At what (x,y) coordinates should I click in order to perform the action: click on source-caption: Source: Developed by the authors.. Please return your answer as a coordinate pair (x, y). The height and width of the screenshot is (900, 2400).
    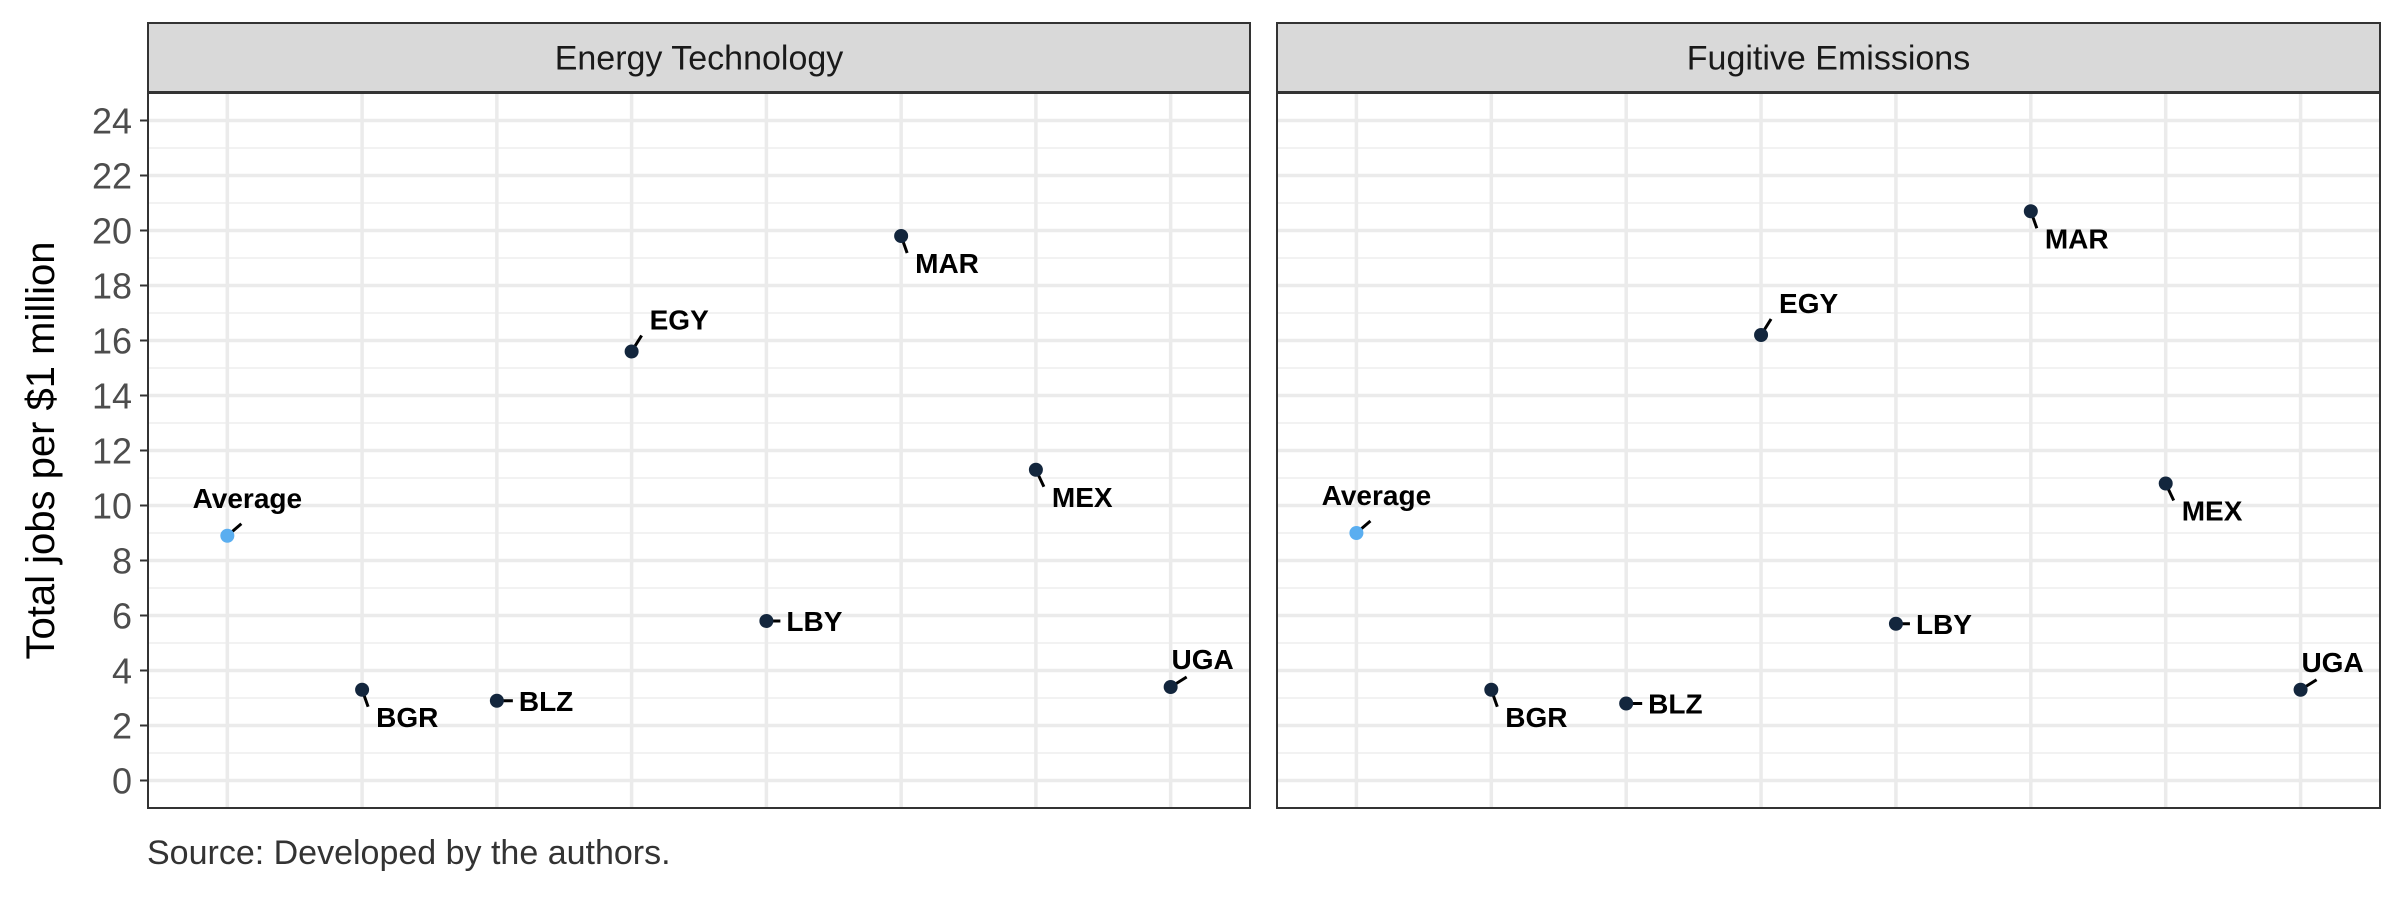
    Looking at the image, I should click on (409, 853).